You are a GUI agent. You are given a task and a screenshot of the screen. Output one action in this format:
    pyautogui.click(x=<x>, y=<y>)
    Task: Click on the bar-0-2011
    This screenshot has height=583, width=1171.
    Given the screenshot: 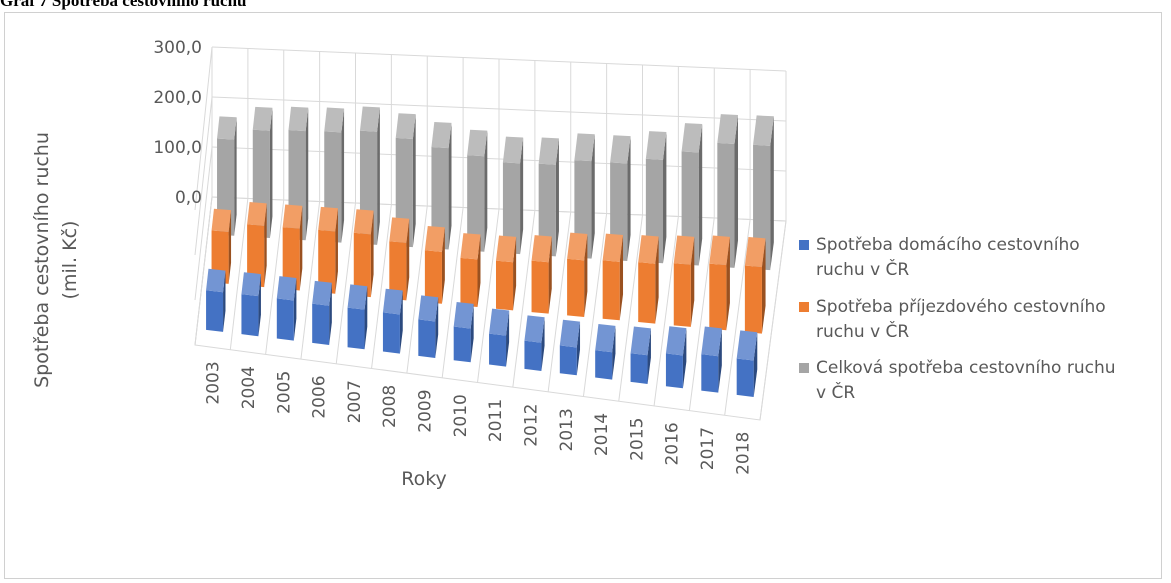 What is the action you would take?
    pyautogui.click(x=499, y=337)
    